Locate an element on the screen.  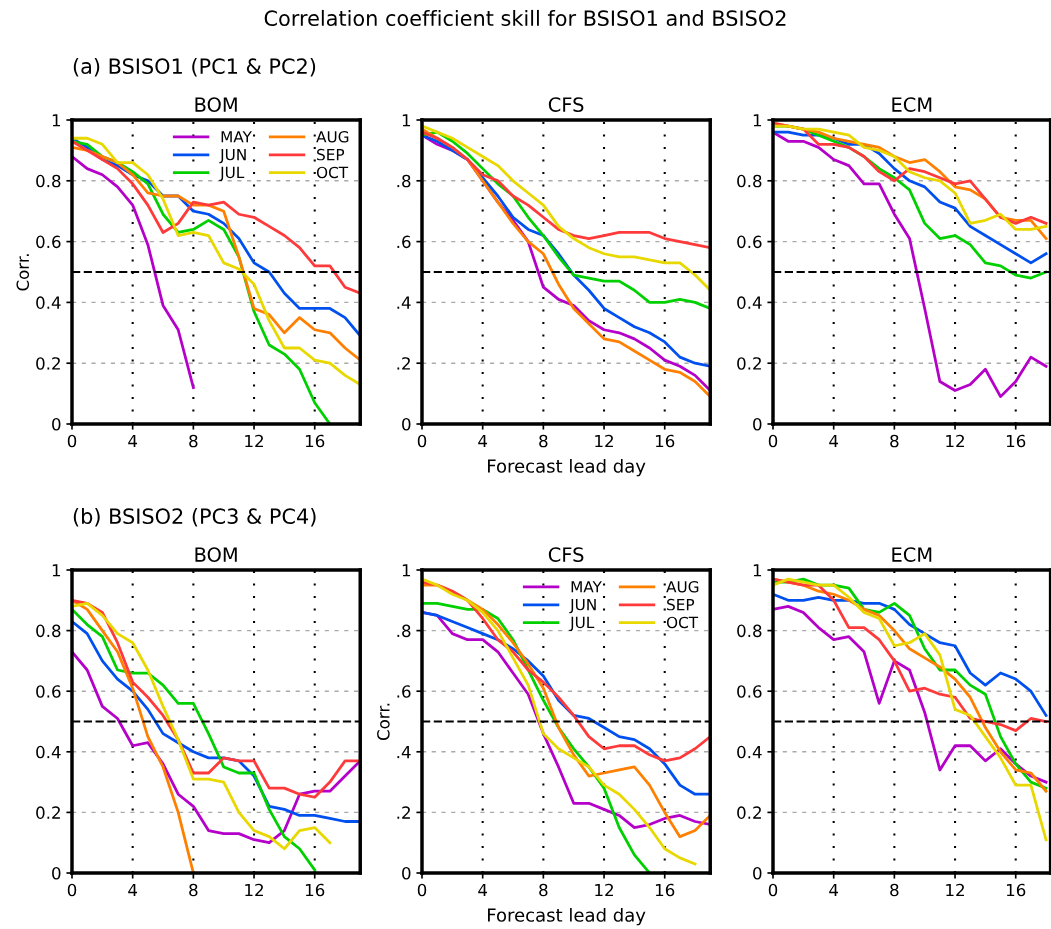
text: (a) BSISO1 (PC1 & PC2) is located at coordinates (194, 67).